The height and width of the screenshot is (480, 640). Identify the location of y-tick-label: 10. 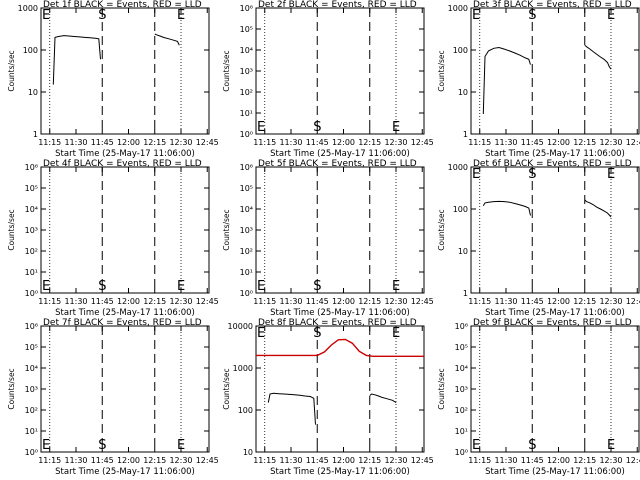
(33, 92).